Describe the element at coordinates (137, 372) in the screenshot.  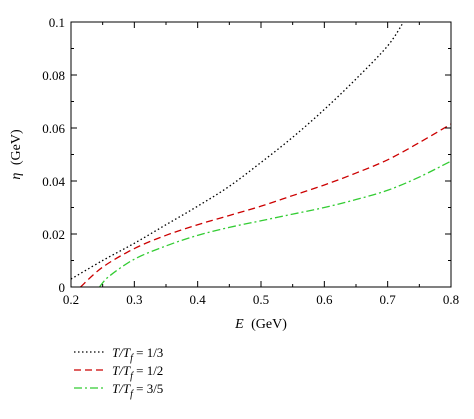
I see `legend-label: T/Tf = 1/2` at that location.